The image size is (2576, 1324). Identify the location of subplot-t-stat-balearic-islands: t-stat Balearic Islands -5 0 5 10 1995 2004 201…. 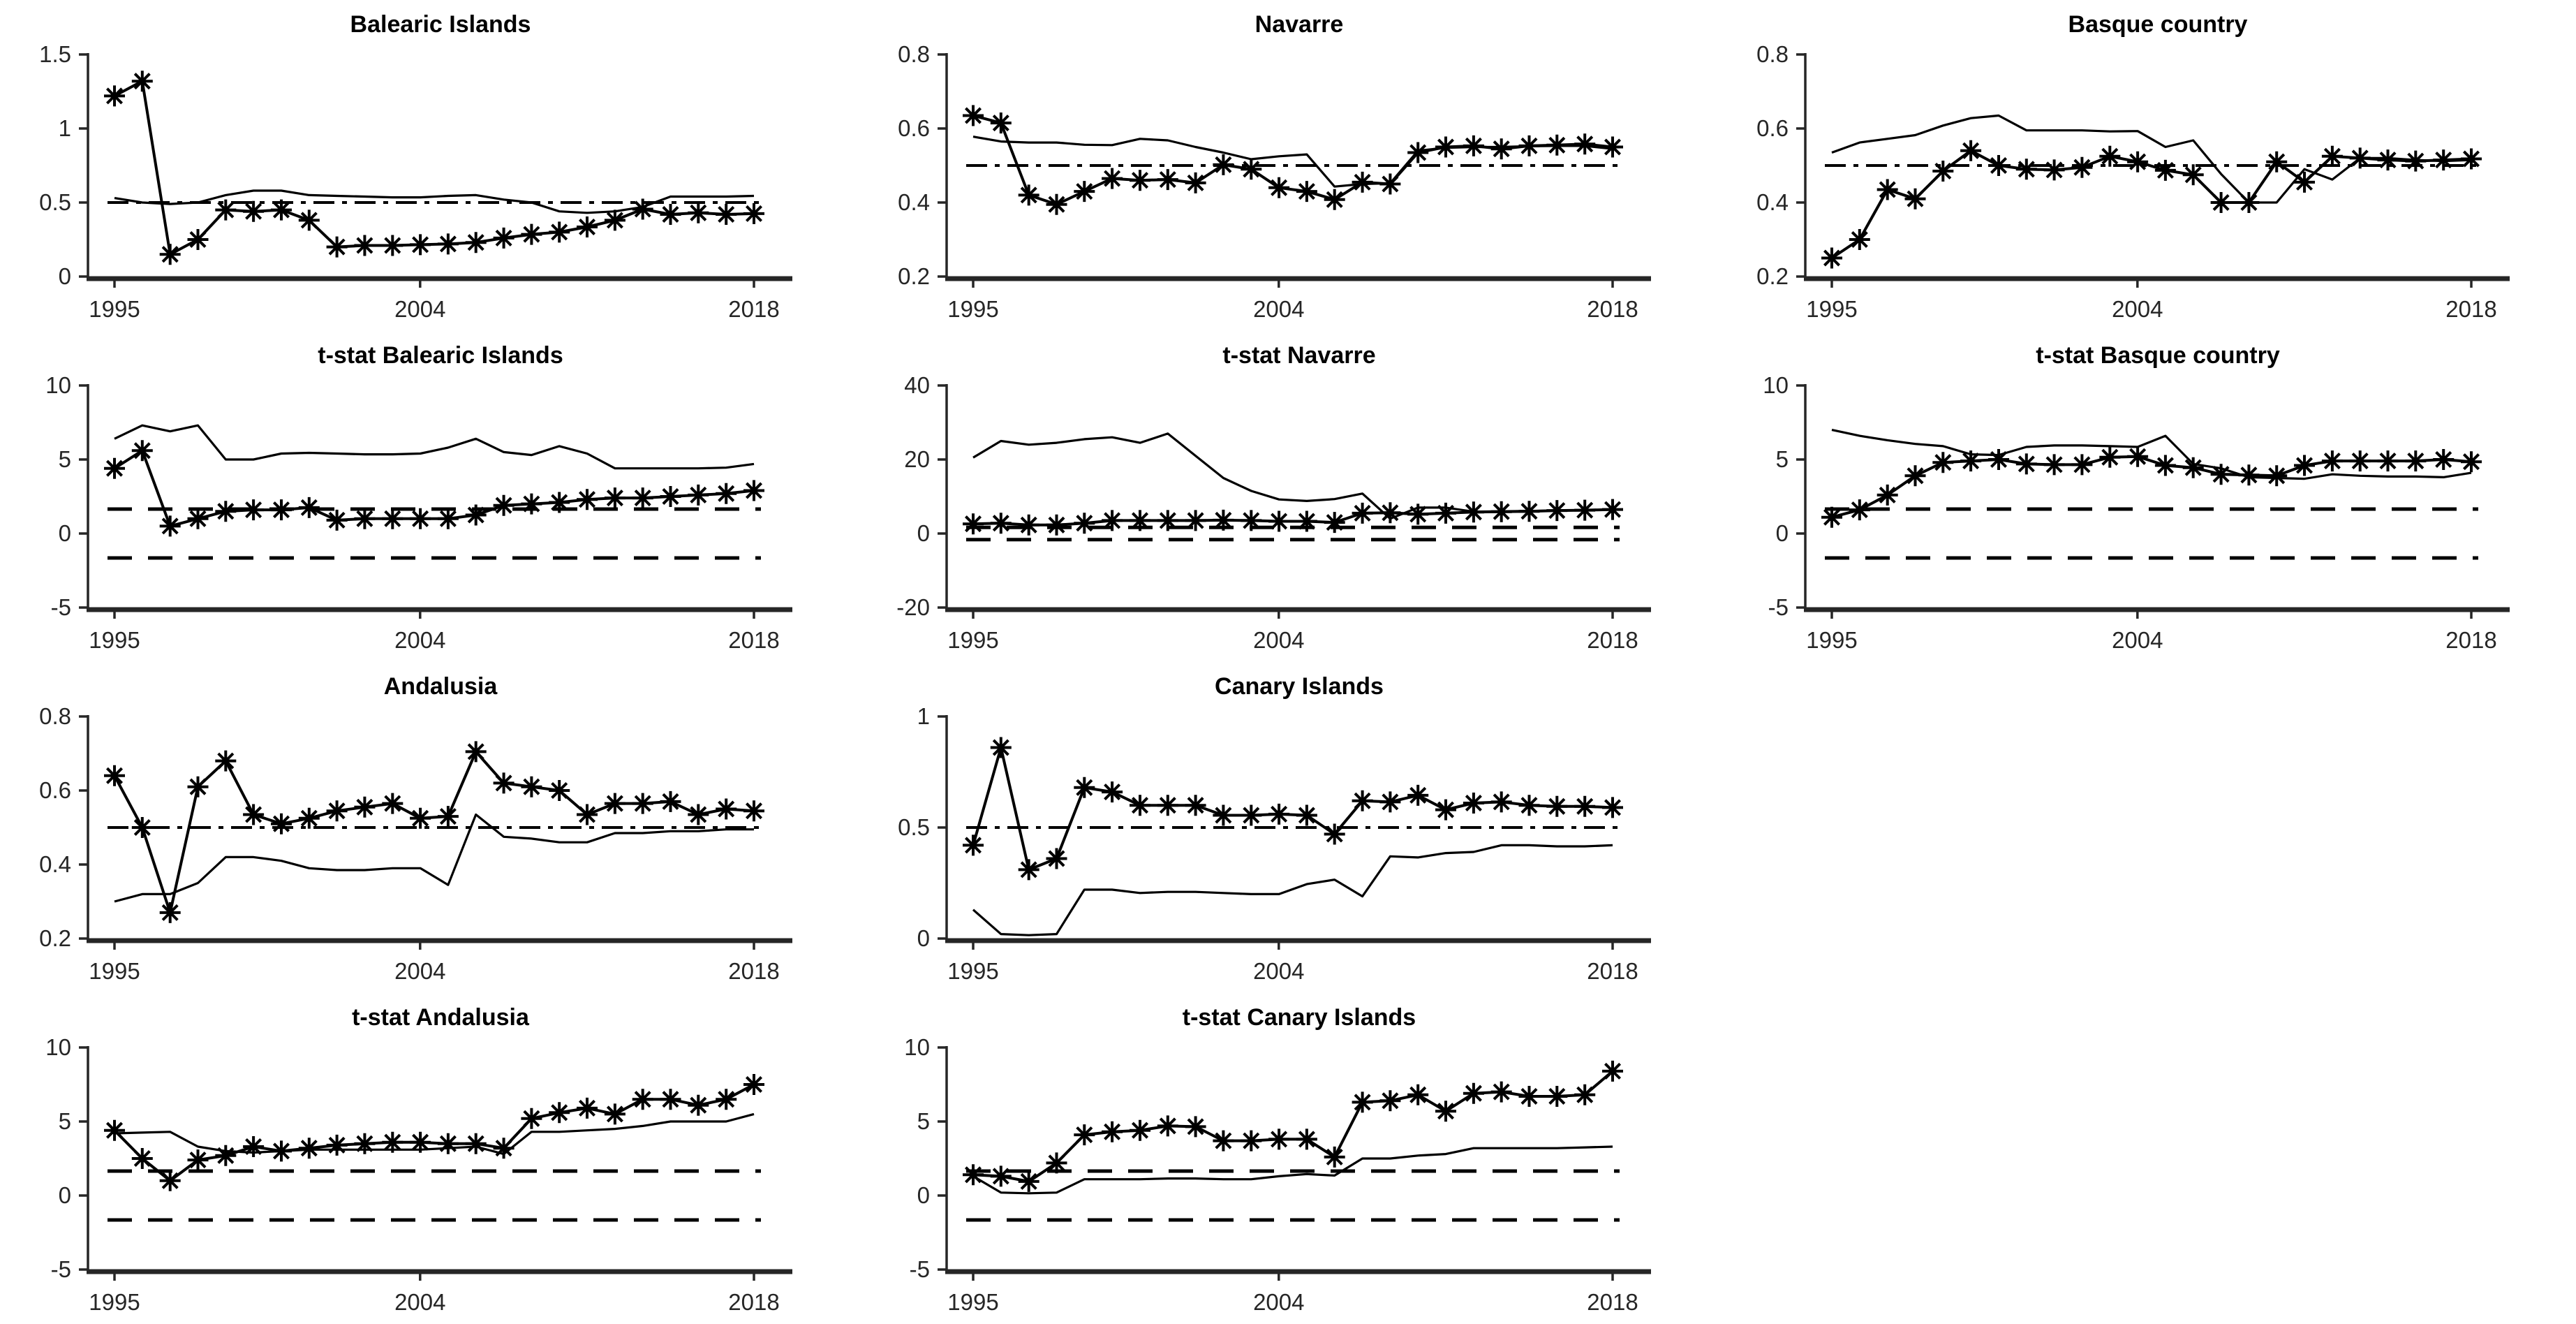
(429, 496).